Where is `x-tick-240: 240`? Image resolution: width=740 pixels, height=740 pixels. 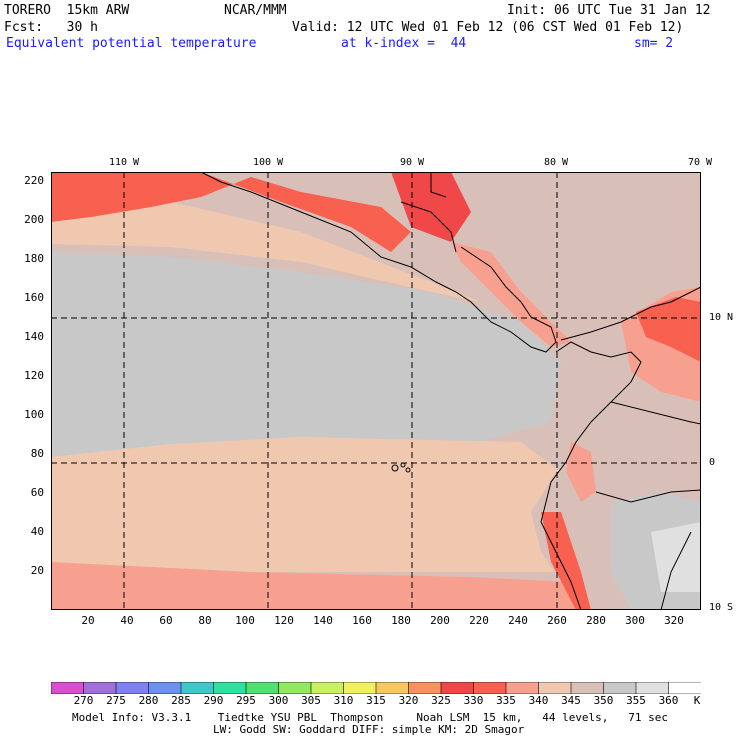 x-tick-240: 240 is located at coordinates (518, 620).